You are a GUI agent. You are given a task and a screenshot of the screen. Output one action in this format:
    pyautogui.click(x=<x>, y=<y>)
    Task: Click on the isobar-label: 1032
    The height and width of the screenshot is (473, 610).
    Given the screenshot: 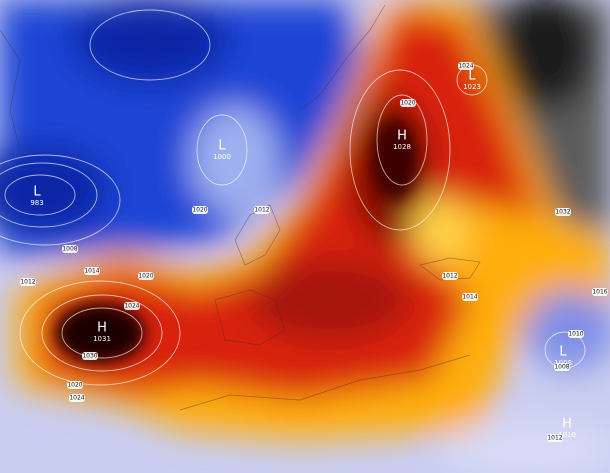 What is the action you would take?
    pyautogui.click(x=562, y=212)
    